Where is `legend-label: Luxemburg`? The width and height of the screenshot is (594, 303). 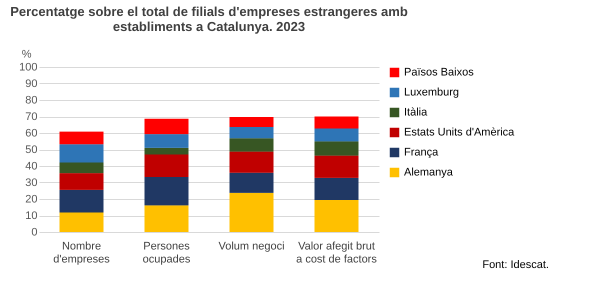 legend-label: Luxemburg is located at coordinates (432, 92).